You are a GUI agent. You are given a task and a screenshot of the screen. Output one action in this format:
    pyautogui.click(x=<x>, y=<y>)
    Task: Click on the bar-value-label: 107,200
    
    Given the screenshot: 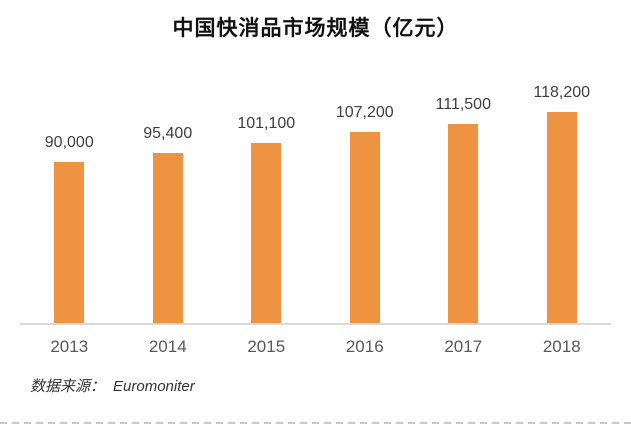 What is the action you would take?
    pyautogui.click(x=364, y=112)
    